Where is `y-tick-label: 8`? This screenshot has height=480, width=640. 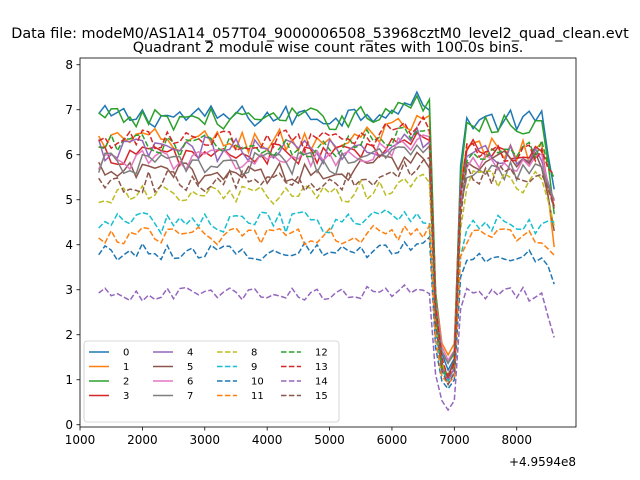 y-tick-label: 8 is located at coordinates (69, 65).